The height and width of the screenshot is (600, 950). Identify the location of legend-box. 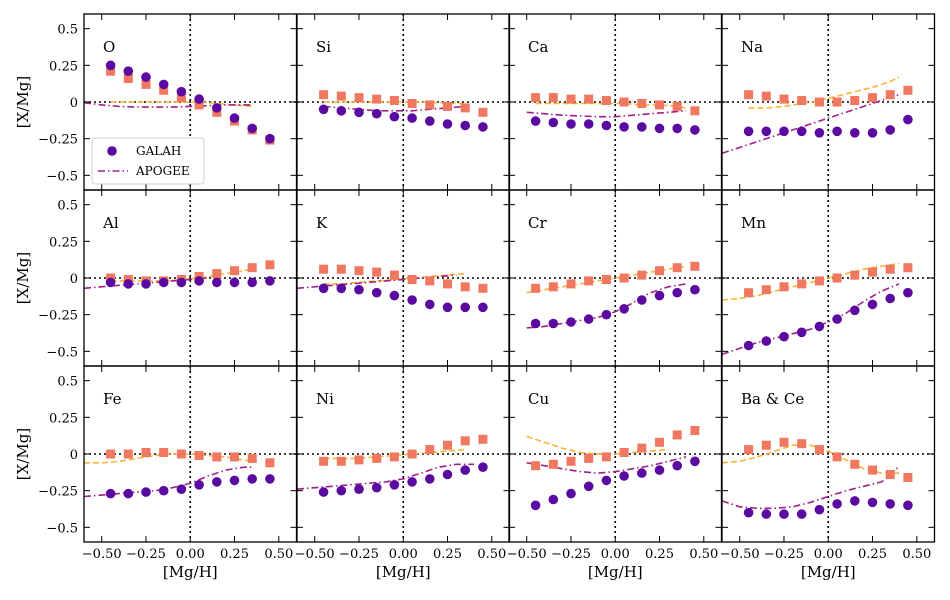
(148, 161).